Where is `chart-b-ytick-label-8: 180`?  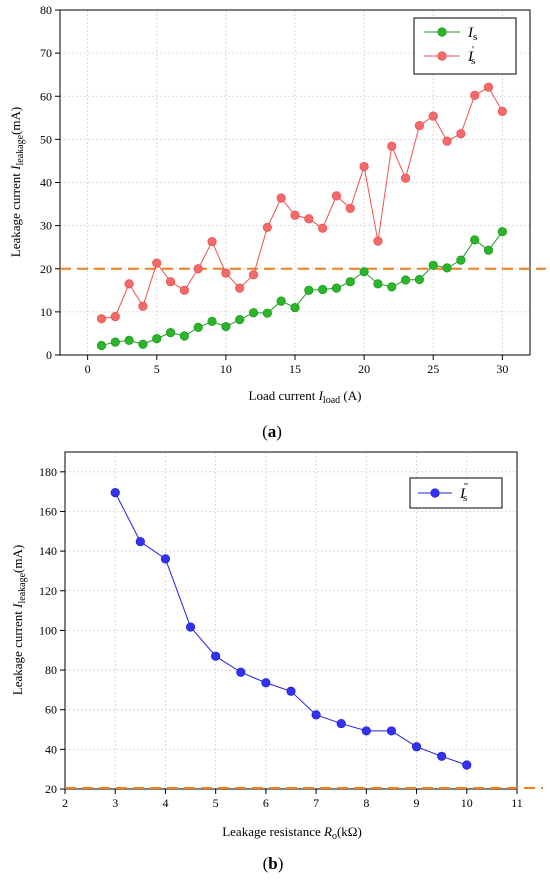 chart-b-ytick-label-8: 180 is located at coordinates (48, 472).